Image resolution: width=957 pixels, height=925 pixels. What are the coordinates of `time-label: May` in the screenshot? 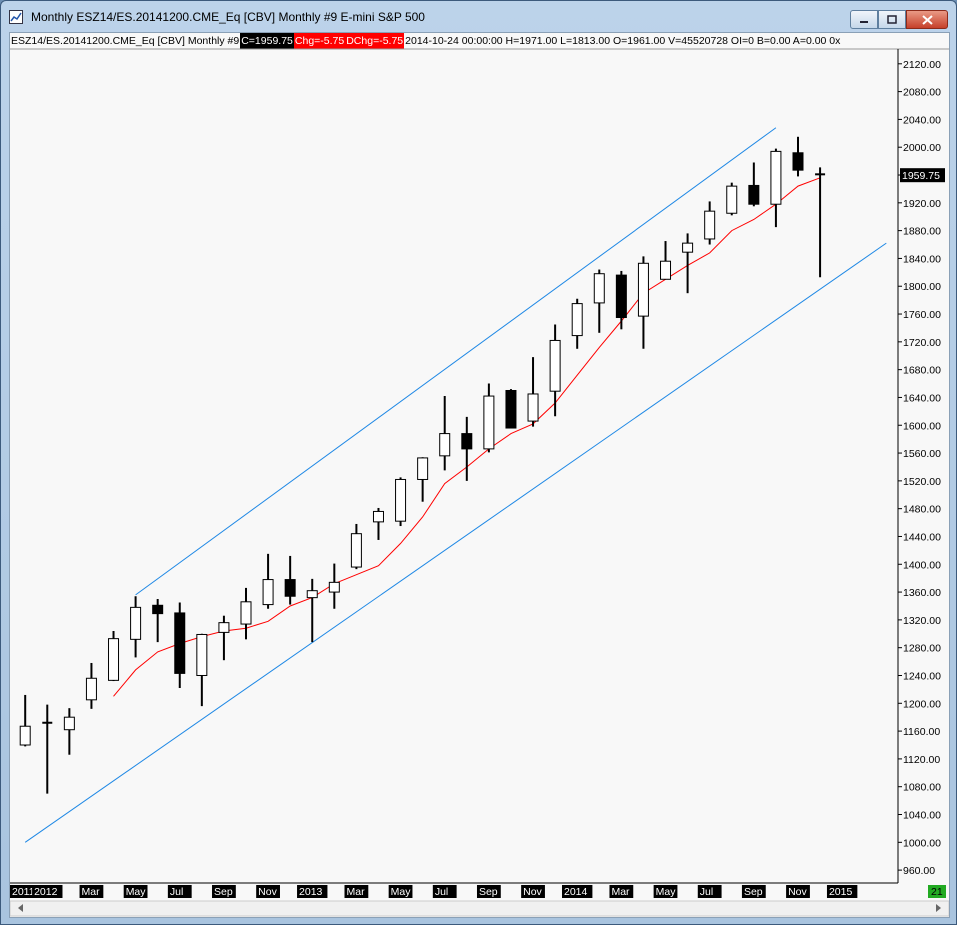 It's located at (401, 892).